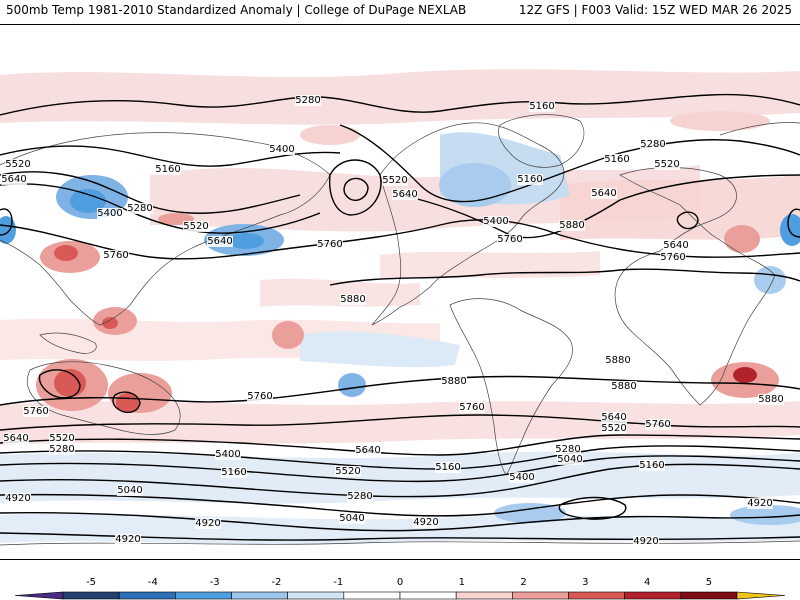 Image resolution: width=800 pixels, height=600 pixels. I want to click on colorbar-min-extend, so click(39, 595).